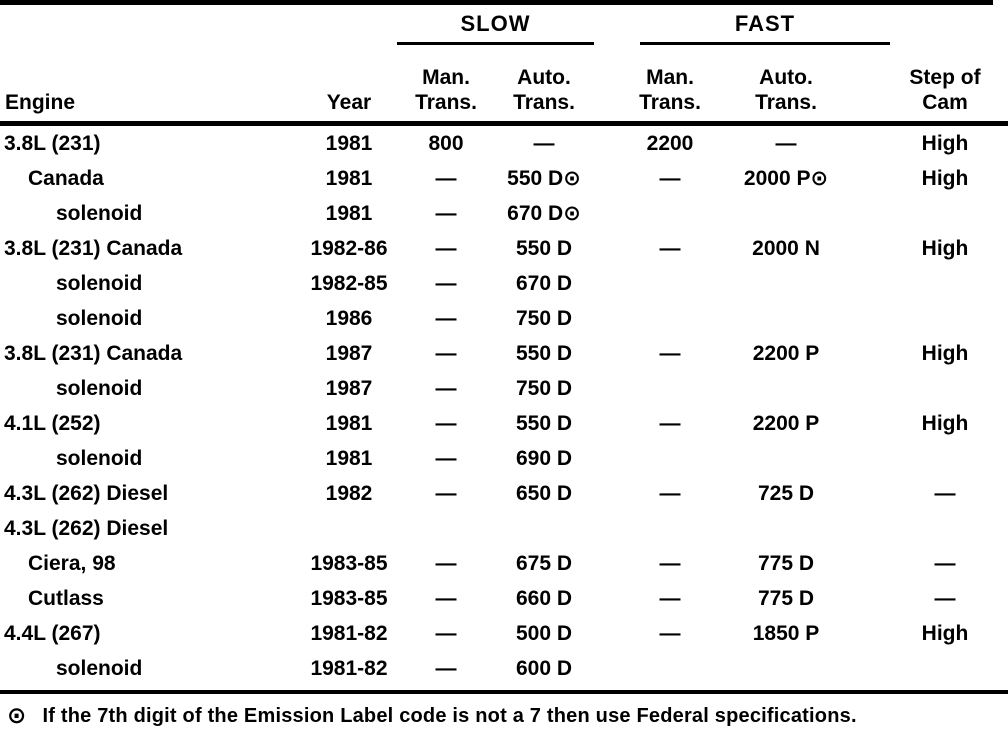  Describe the element at coordinates (86, 493) in the screenshot. I see `engine-cell: 4.3L (262) Diesel` at that location.